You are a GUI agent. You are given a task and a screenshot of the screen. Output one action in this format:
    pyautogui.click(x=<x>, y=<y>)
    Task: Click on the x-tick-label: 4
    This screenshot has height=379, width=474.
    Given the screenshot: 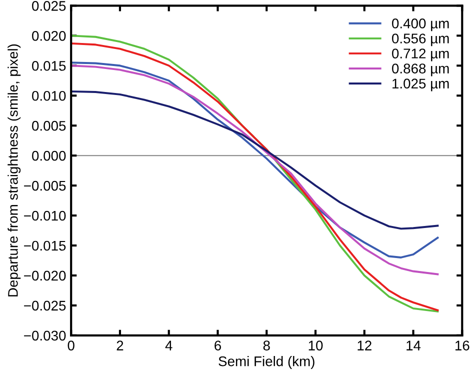 What is the action you would take?
    pyautogui.click(x=168, y=345)
    